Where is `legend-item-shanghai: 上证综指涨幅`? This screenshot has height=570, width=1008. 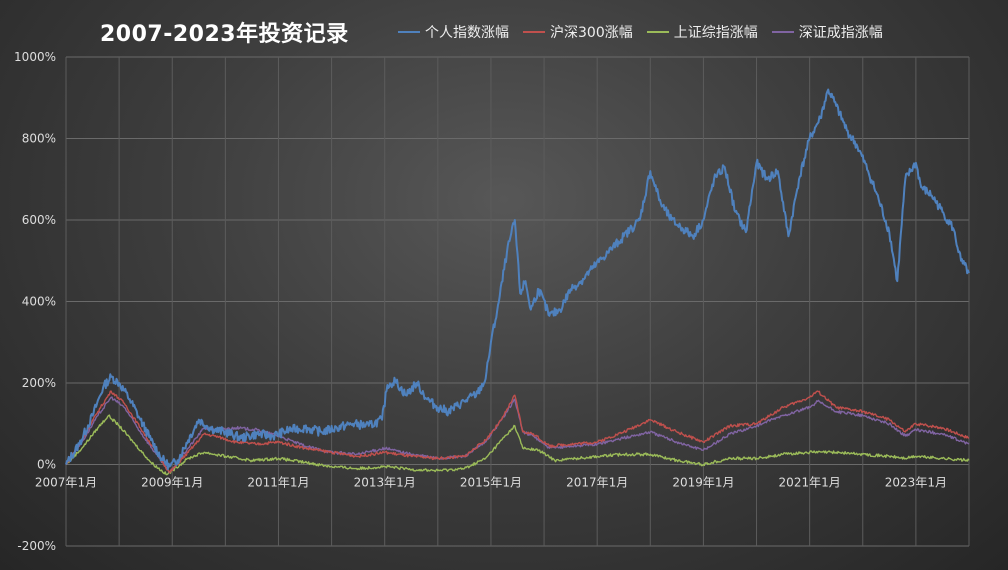
legend-item-shanghai: 上证综指涨幅 is located at coordinates (702, 32).